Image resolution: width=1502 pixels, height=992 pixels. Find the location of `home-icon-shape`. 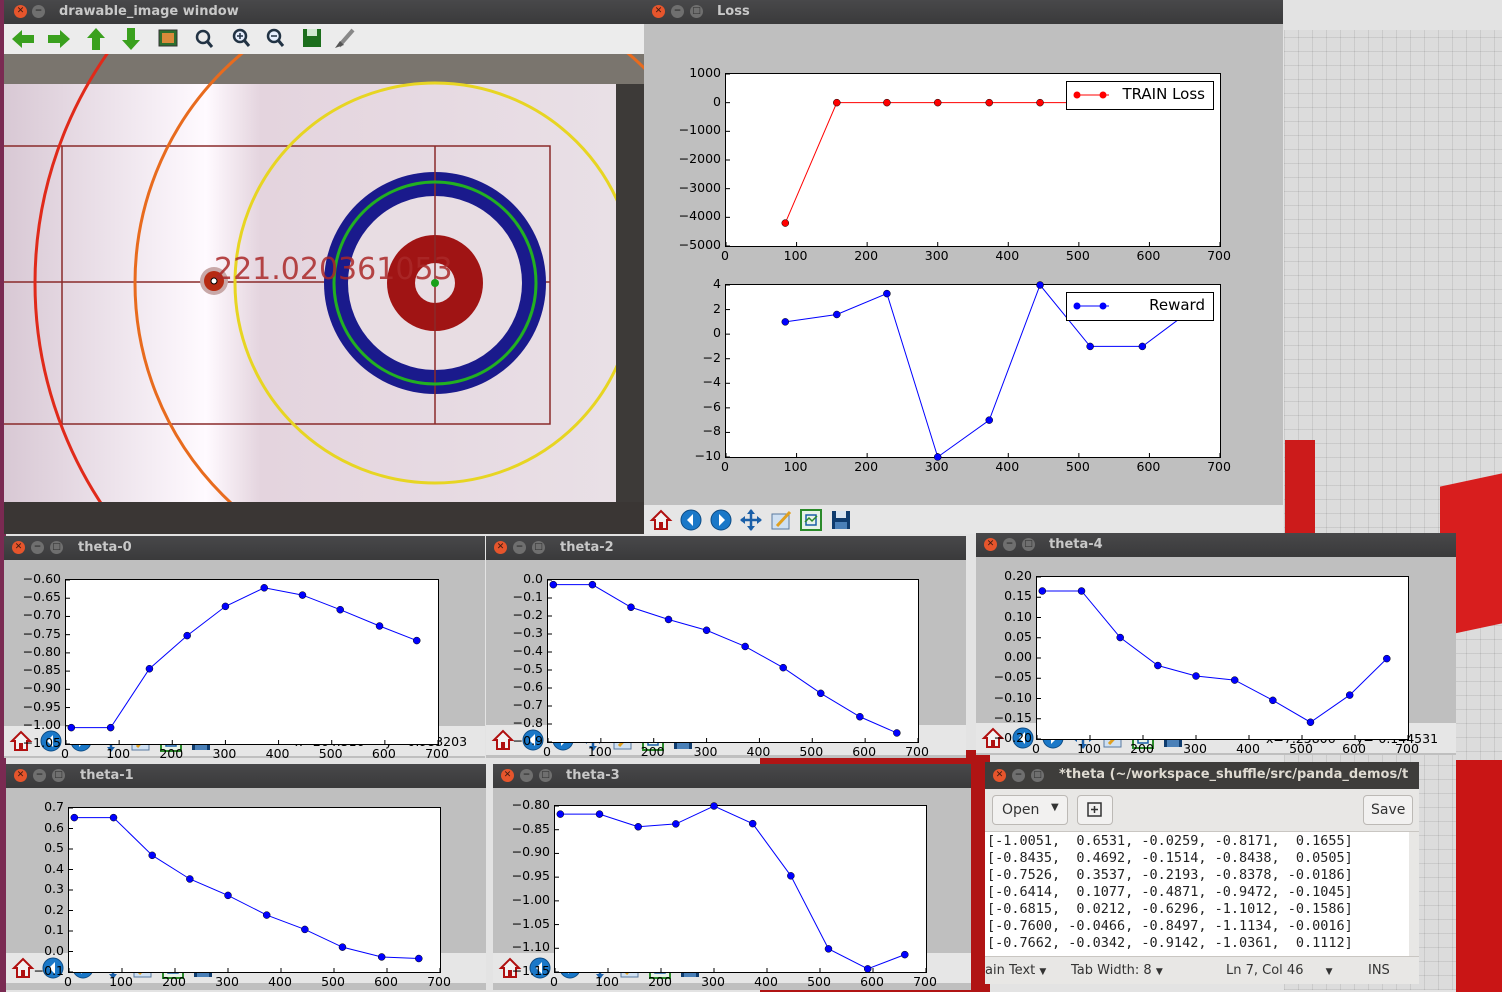

home-icon-shape is located at coordinates (993, 743).